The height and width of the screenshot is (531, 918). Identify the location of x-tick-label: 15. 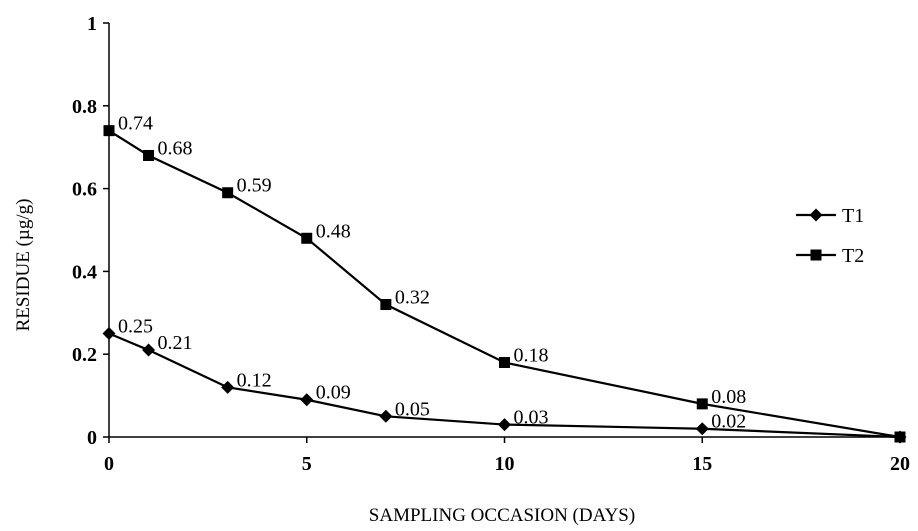
(702, 464).